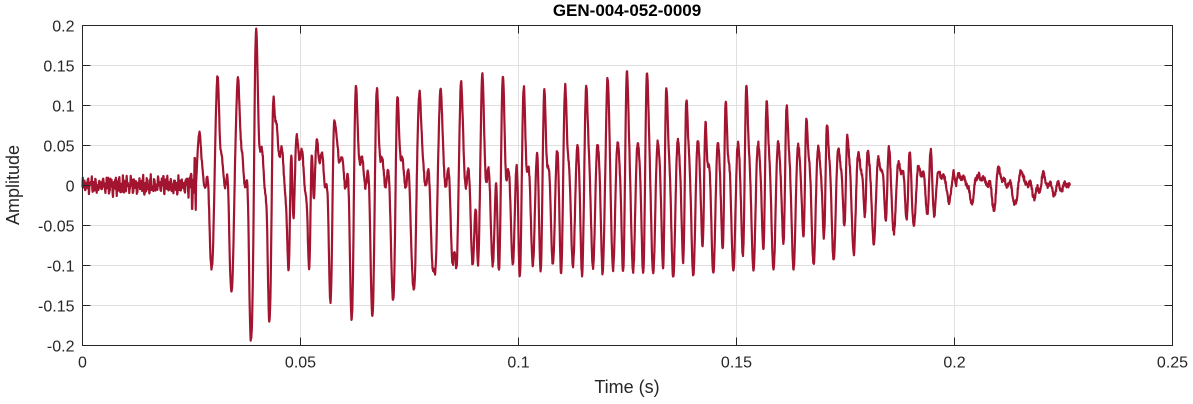  Describe the element at coordinates (518, 363) in the screenshot. I see `x-tick-label: 0.1` at that location.